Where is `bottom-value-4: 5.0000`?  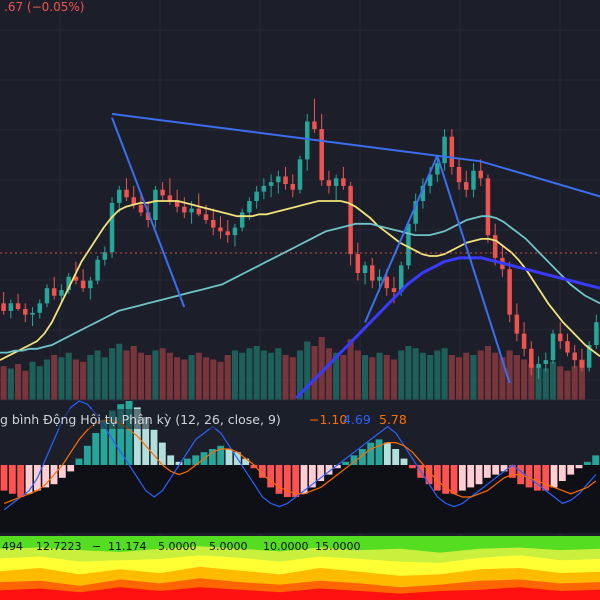 bottom-value-4: 5.0000 is located at coordinates (177, 546).